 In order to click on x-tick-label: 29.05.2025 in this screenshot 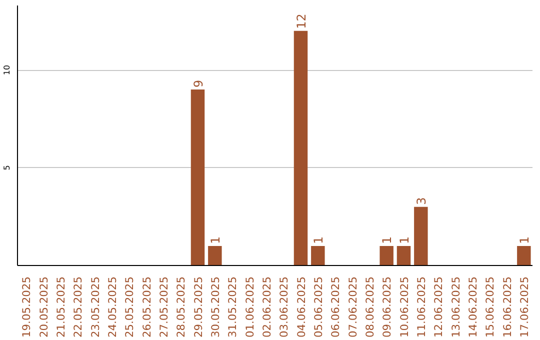, I will do `click(198, 307)`.